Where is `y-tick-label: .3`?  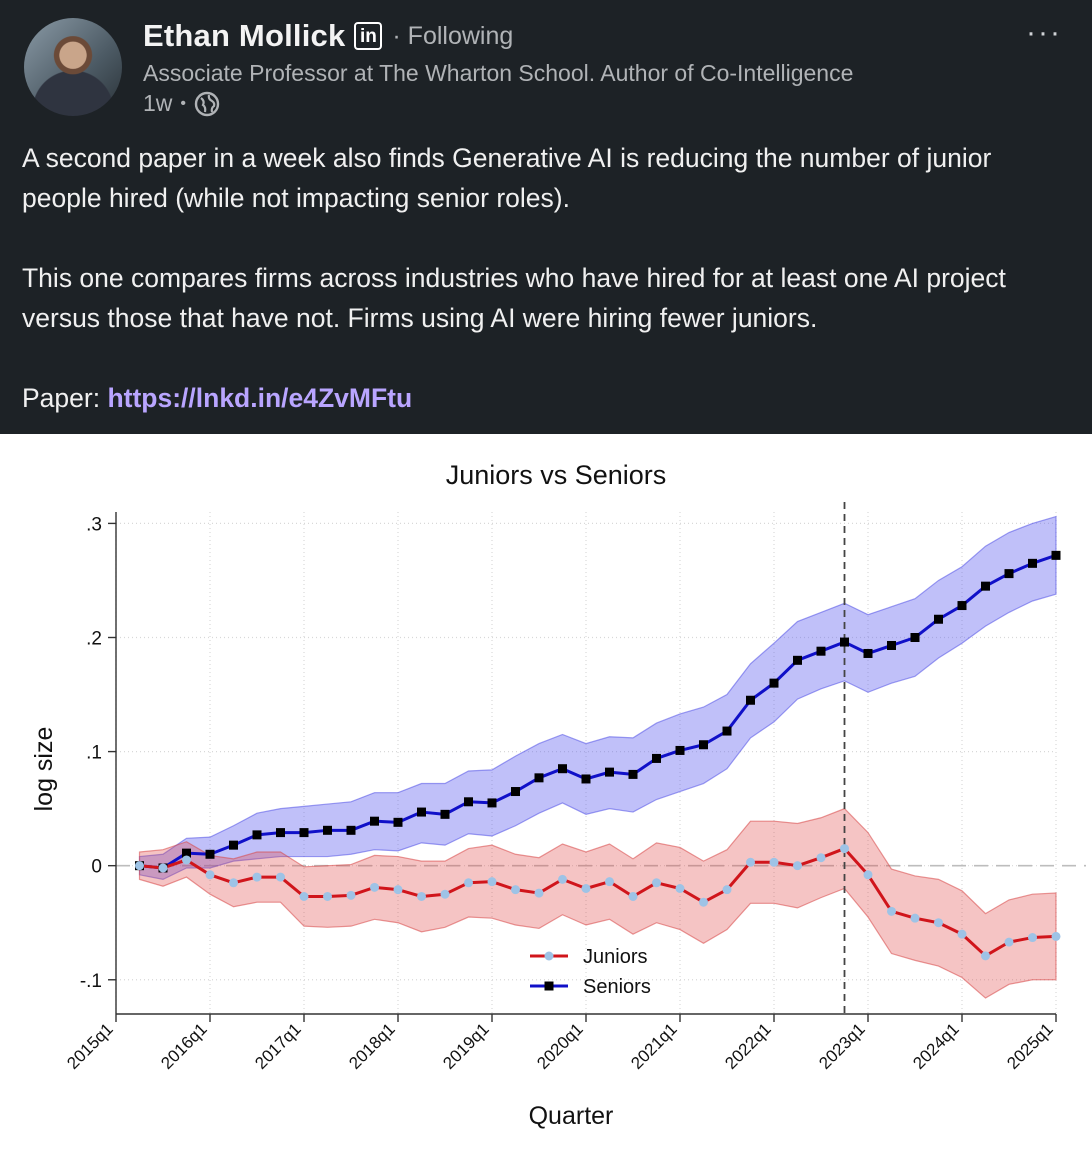
y-tick-label: .3 is located at coordinates (94, 524).